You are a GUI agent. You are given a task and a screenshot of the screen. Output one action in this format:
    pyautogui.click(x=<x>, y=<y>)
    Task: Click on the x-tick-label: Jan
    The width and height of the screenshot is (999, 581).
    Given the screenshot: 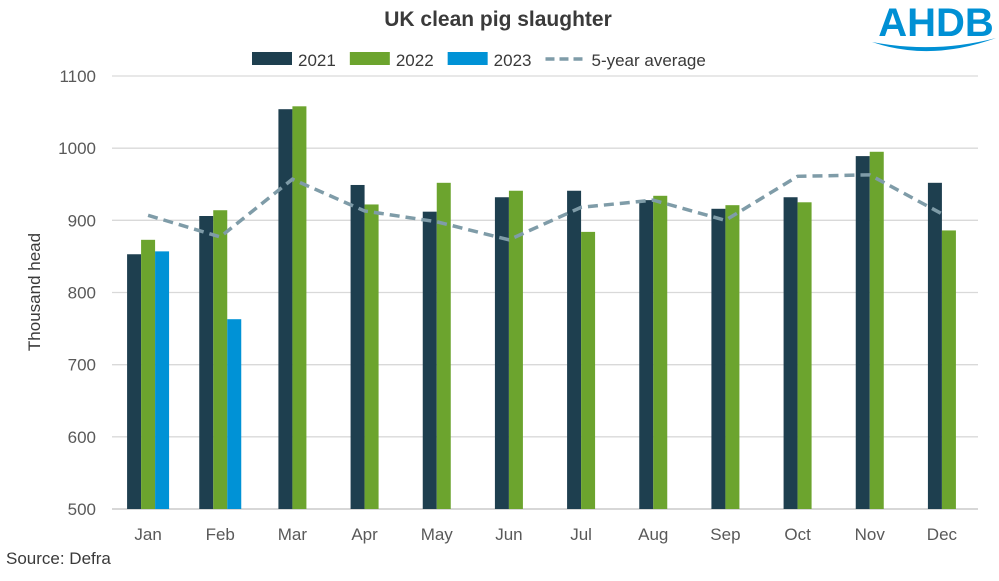 What is the action you would take?
    pyautogui.click(x=147, y=534)
    